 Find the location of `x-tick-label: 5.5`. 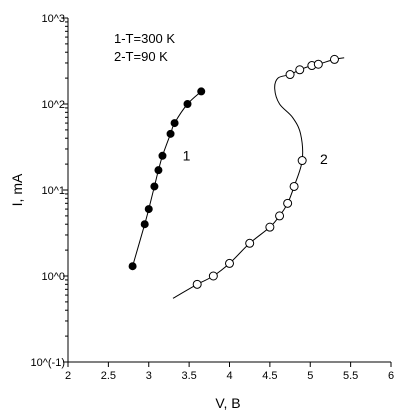

x-tick-label: 5.5 is located at coordinates (350, 376).